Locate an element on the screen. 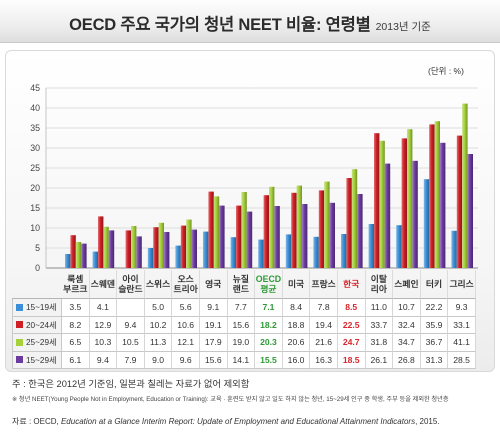 Image resolution: width=500 pixels, height=434 pixels. chart-subtitle: 2013년 기준 is located at coordinates (403, 27).